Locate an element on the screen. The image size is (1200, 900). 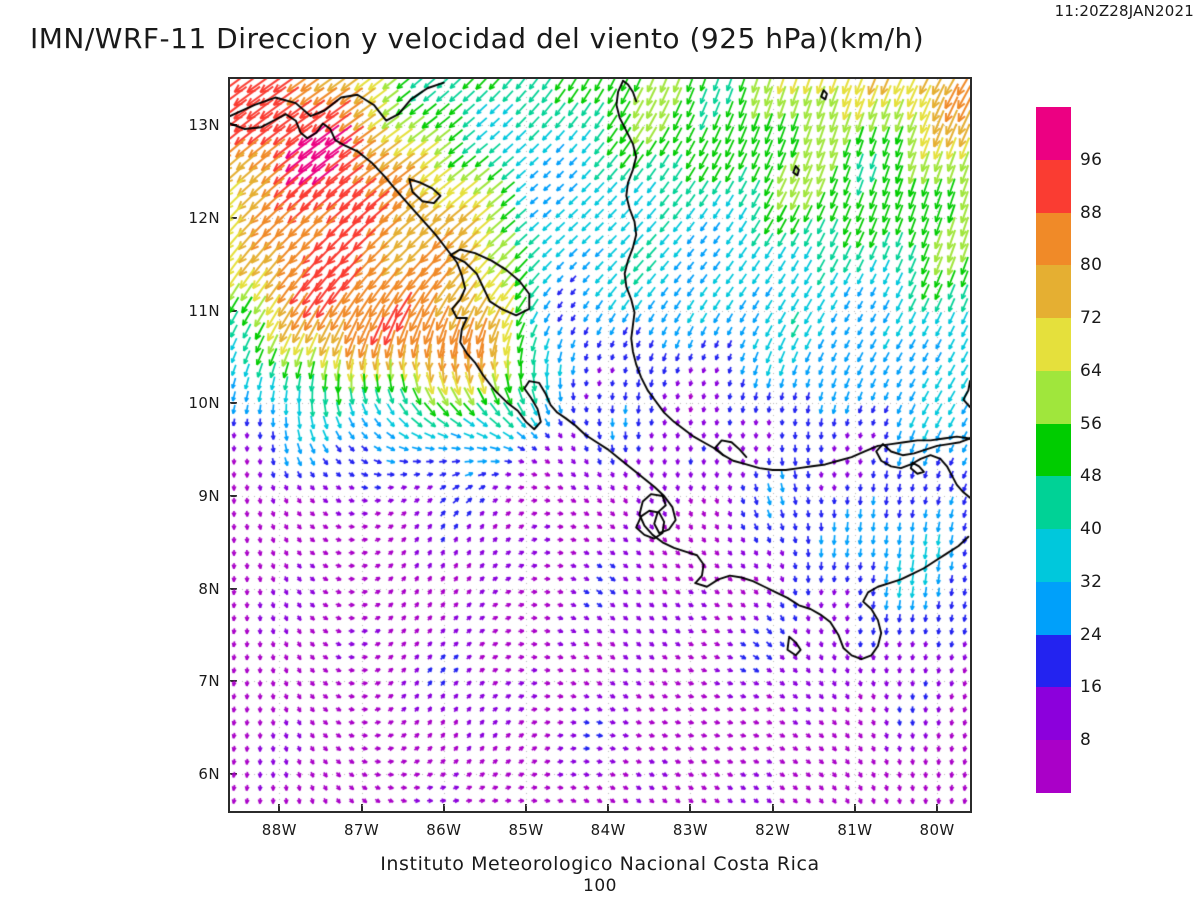
x-axis-label-81W: 81W is located at coordinates (855, 830).